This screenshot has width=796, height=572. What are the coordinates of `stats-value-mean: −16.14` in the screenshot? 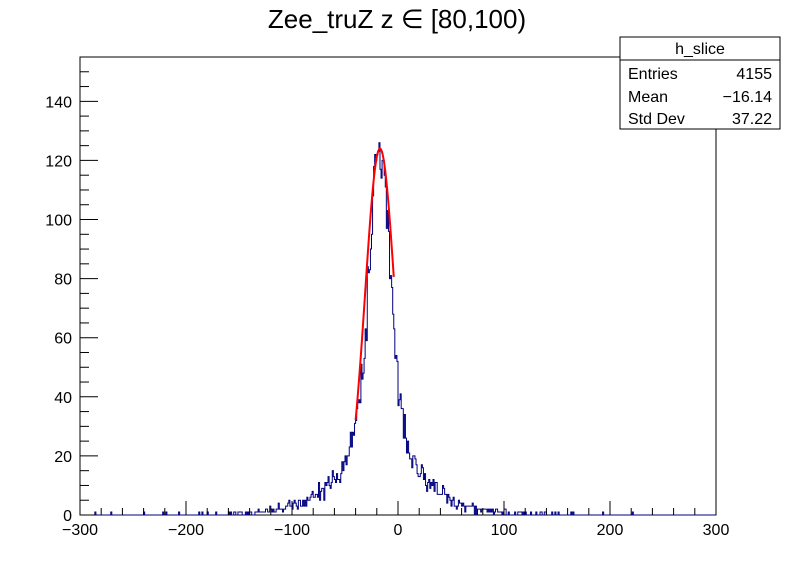 It's located at (747, 97).